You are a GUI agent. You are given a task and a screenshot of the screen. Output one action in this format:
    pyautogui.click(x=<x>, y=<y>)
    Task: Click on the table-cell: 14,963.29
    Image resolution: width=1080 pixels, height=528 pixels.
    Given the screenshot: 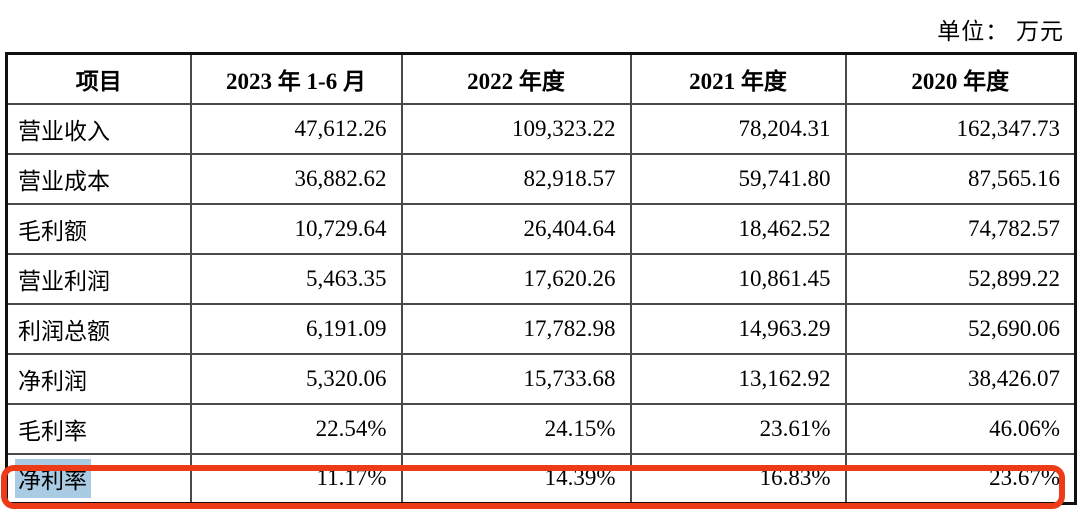 What is the action you would take?
    pyautogui.click(x=738, y=328)
    